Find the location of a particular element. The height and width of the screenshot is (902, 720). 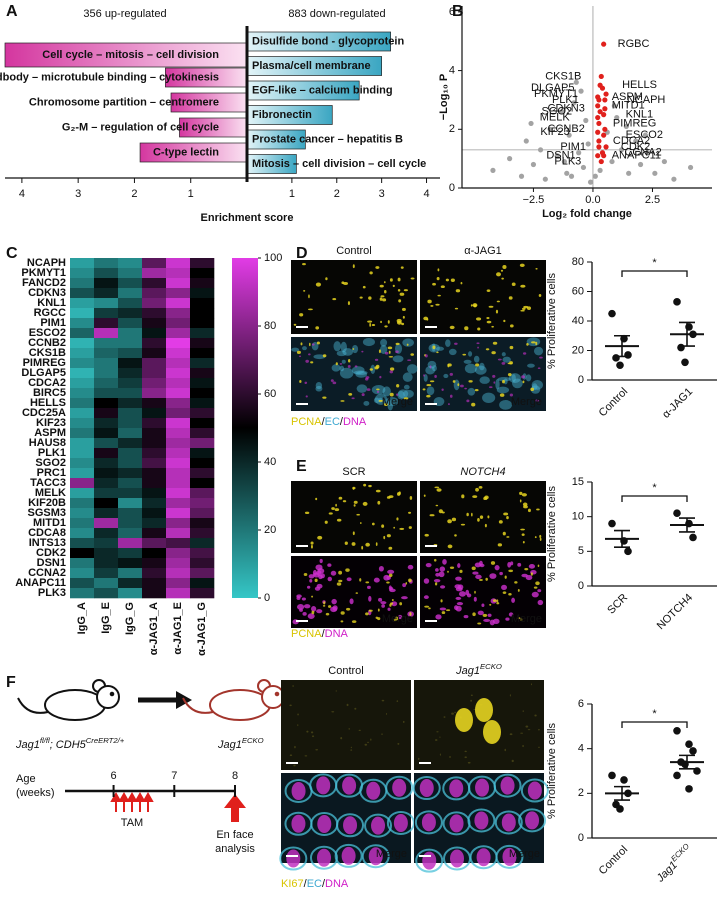

gene-label: CDK2 is located at coordinates (635, 147).